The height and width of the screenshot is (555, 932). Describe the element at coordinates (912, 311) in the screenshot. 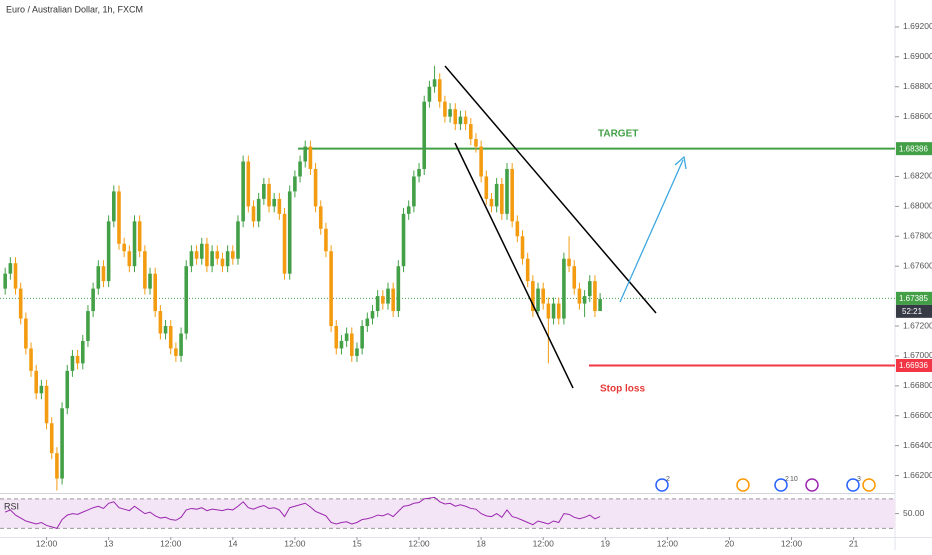

I see `countdown-label: 52:21` at that location.